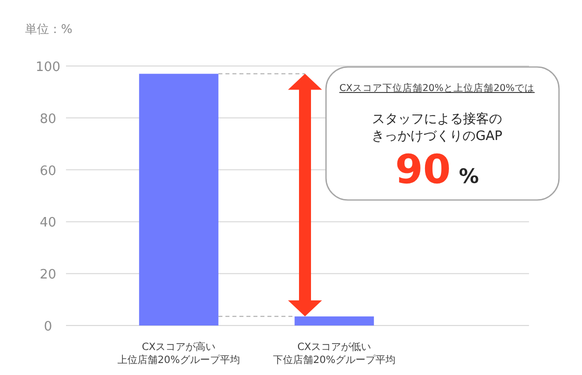 Image resolution: width=582 pixels, height=375 pixels. I want to click on y-tick-label: 60, so click(48, 171).